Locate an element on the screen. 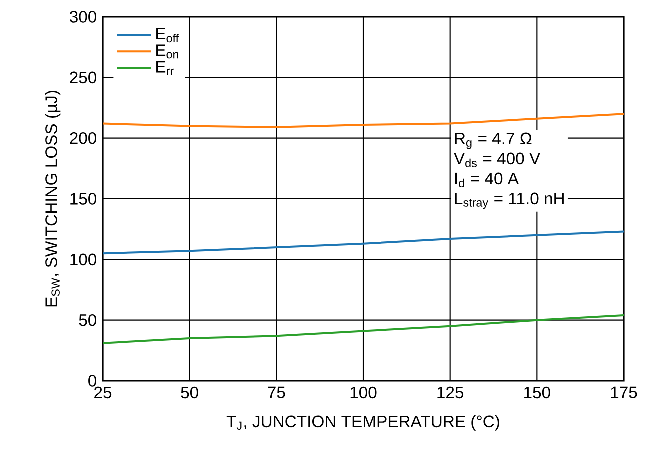 The width and height of the screenshot is (657, 455). annotation: L$_{stray}$ = 11.0 nH is located at coordinates (509, 201).